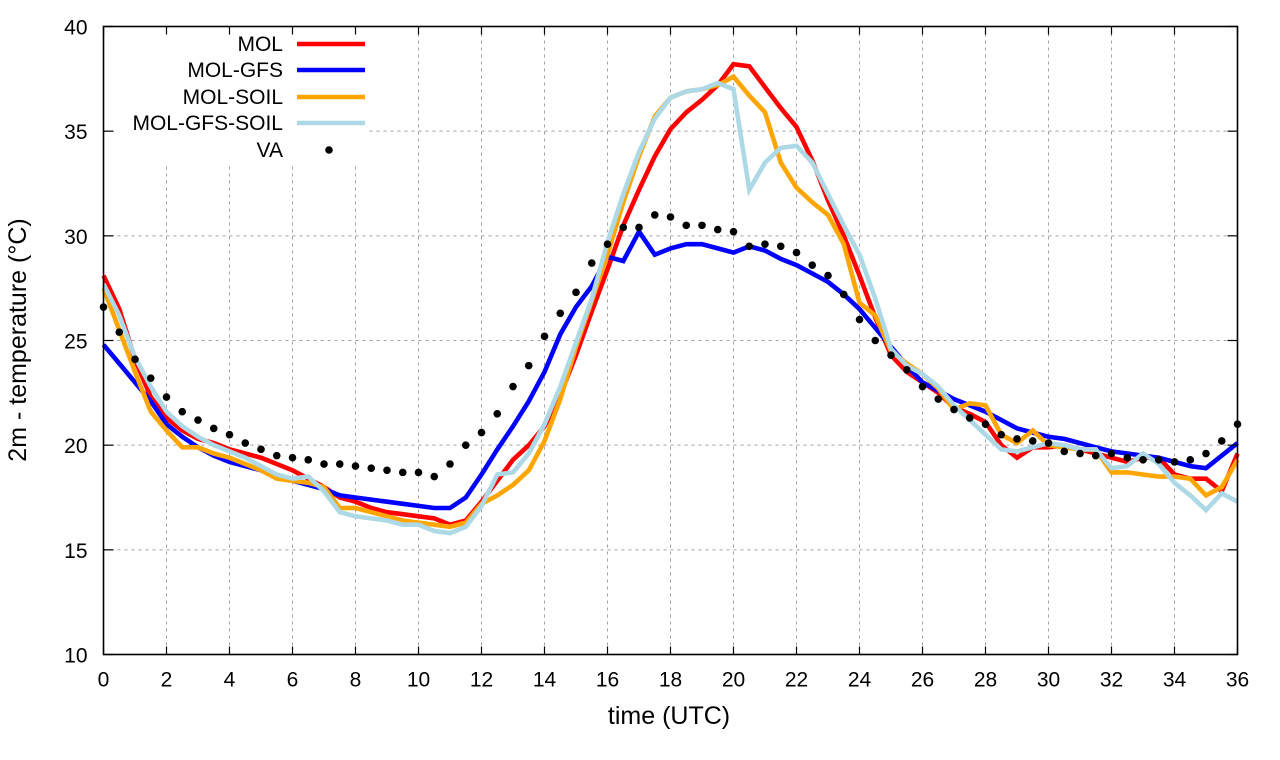 This screenshot has width=1280, height=760. I want to click on y-tick-label: 30, so click(75, 237).